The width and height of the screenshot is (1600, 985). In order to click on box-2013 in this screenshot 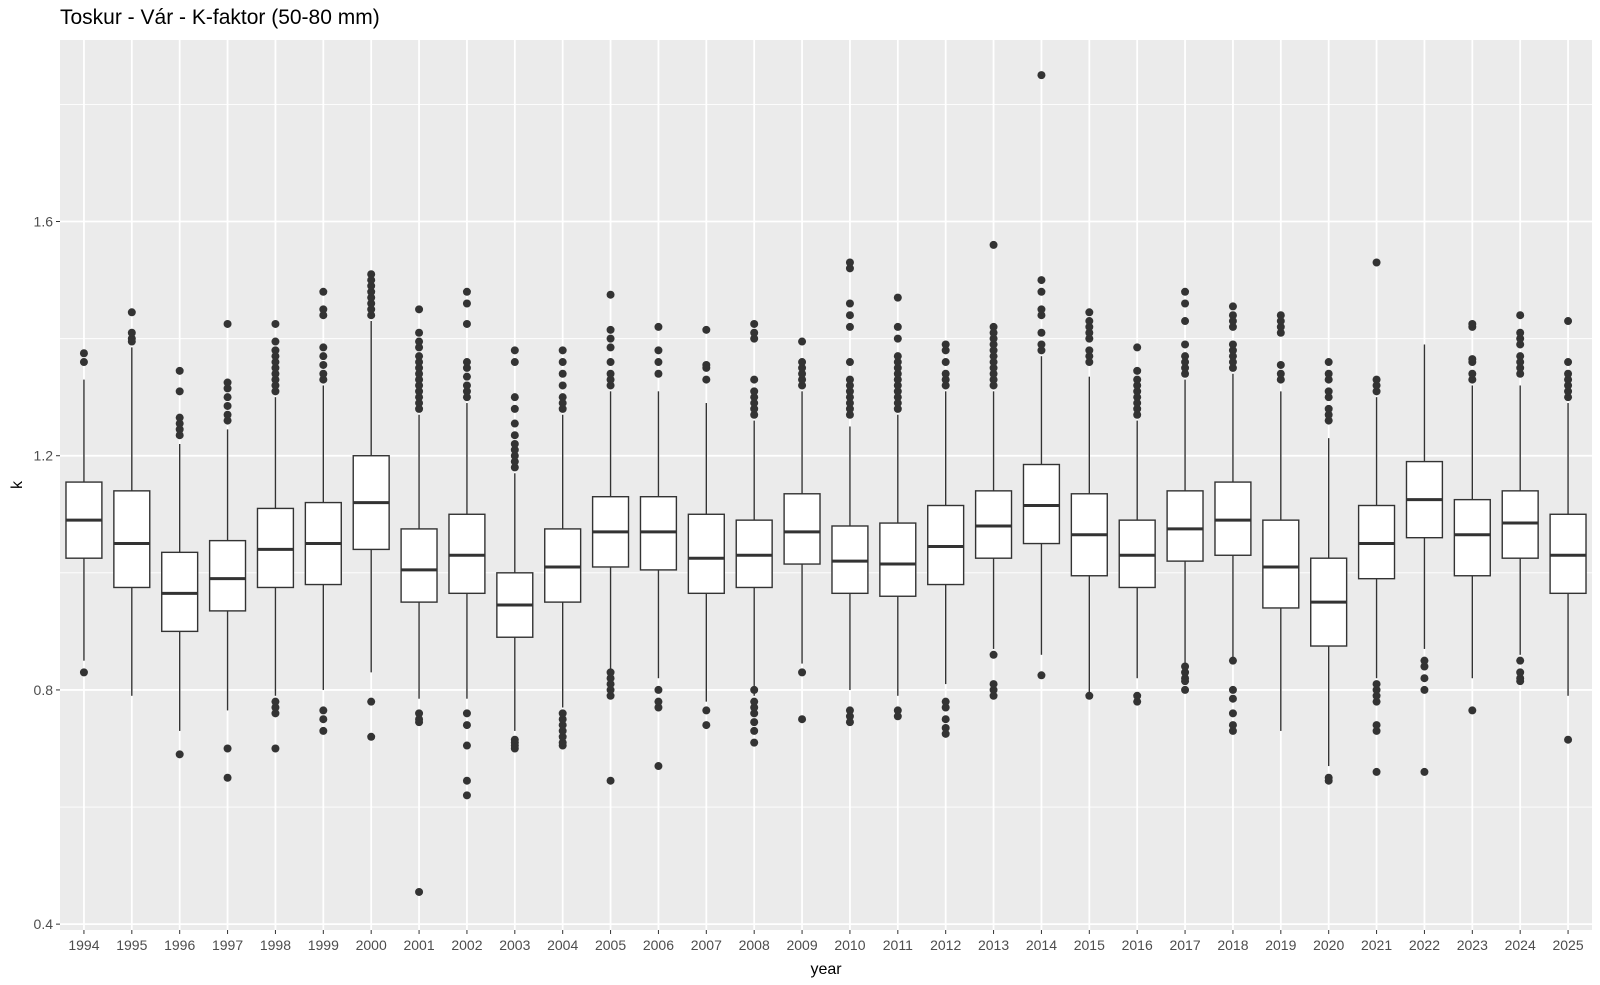, I will do `click(993, 470)`.